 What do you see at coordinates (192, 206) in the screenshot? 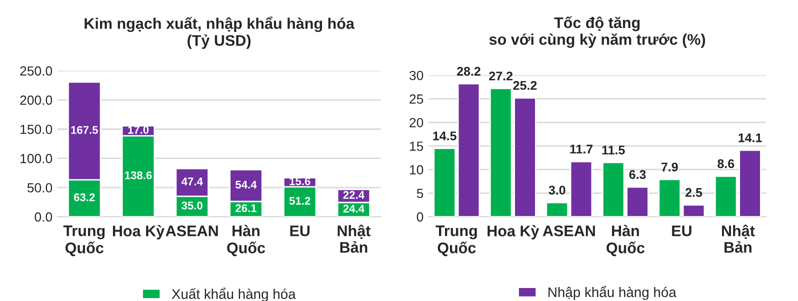
I see `data-label: 35.0` at bounding box center [192, 206].